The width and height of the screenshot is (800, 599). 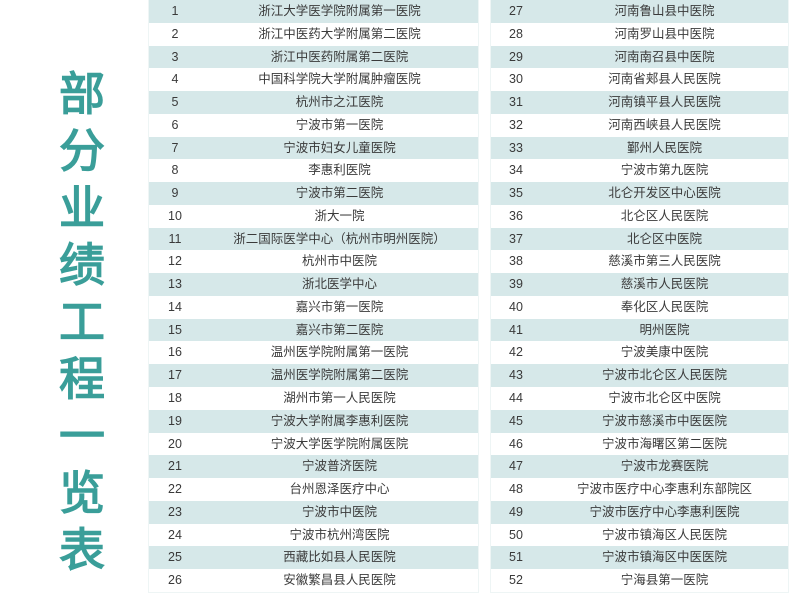 I want to click on table-row: 34 宁波市第九医院, so click(x=639, y=171).